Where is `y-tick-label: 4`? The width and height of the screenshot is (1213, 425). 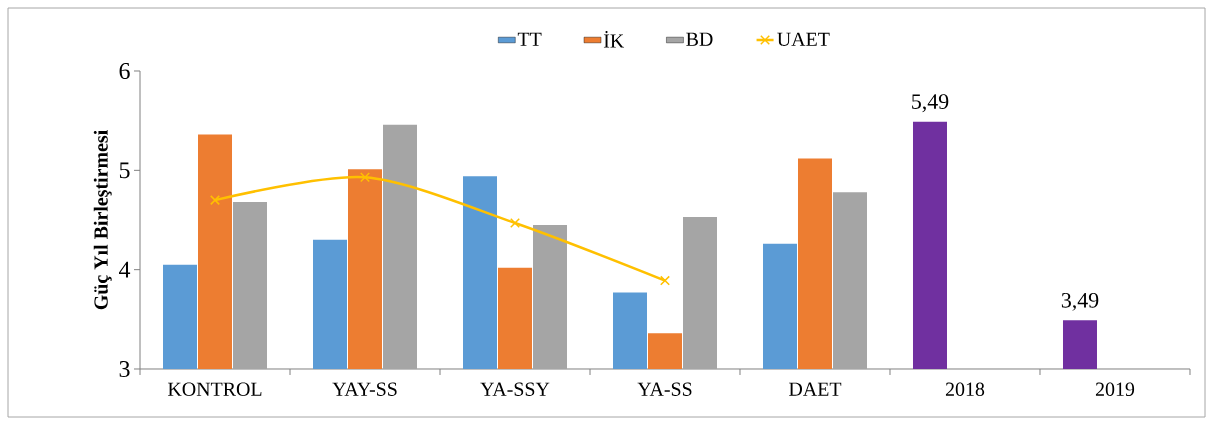 y-tick-label: 4 is located at coordinates (125, 269).